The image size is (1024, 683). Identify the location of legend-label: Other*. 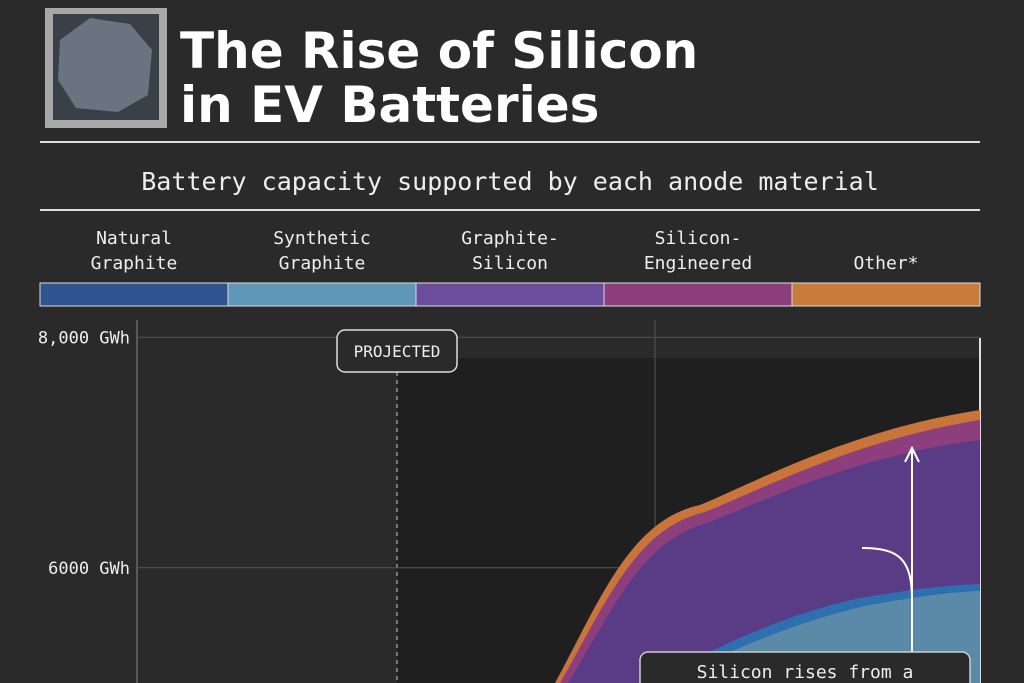
(885, 263).